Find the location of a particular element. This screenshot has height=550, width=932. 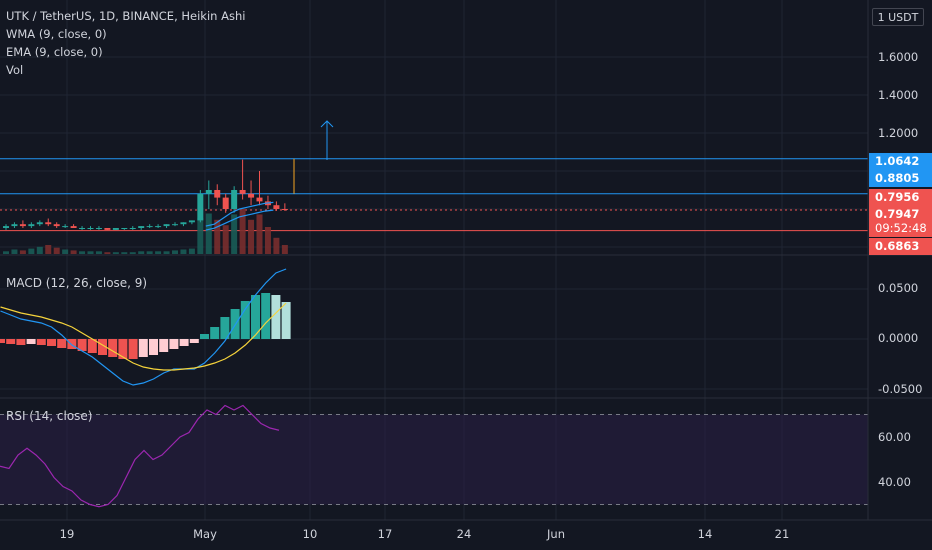

price-tick: 1.6000 is located at coordinates (898, 57).